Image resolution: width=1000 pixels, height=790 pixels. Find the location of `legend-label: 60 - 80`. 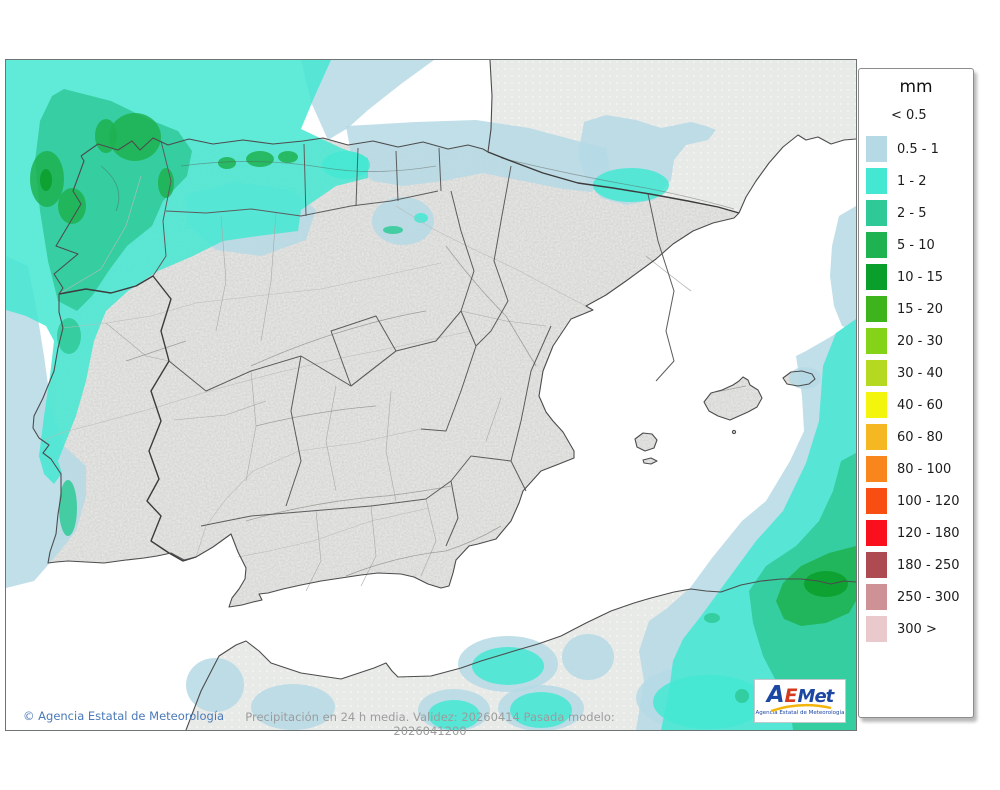

legend-label: 60 - 80 is located at coordinates (920, 437).